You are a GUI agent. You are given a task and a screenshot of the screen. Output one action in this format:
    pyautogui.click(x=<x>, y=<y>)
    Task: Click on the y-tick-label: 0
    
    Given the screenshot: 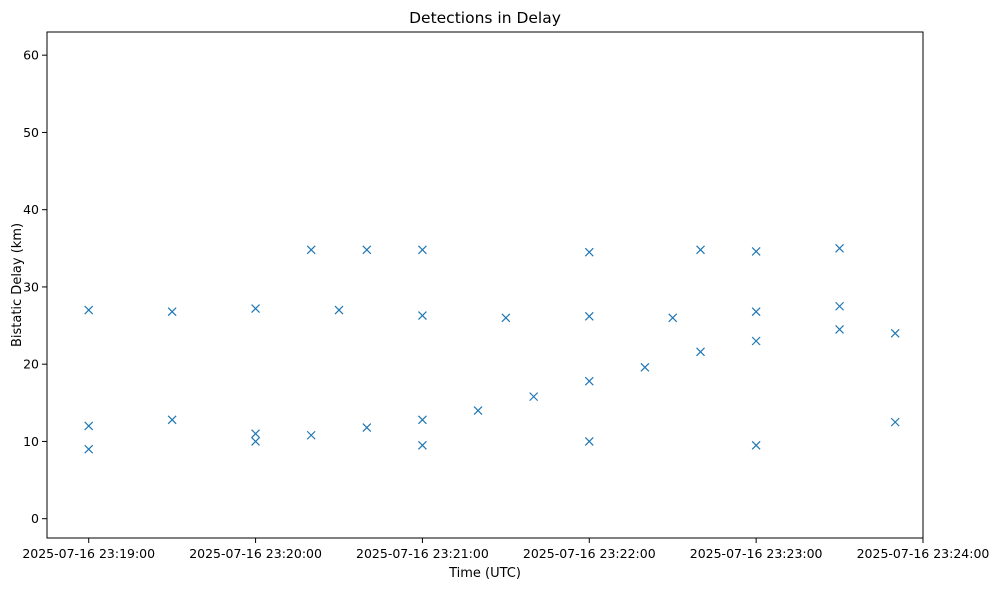 What is the action you would take?
    pyautogui.click(x=35, y=518)
    